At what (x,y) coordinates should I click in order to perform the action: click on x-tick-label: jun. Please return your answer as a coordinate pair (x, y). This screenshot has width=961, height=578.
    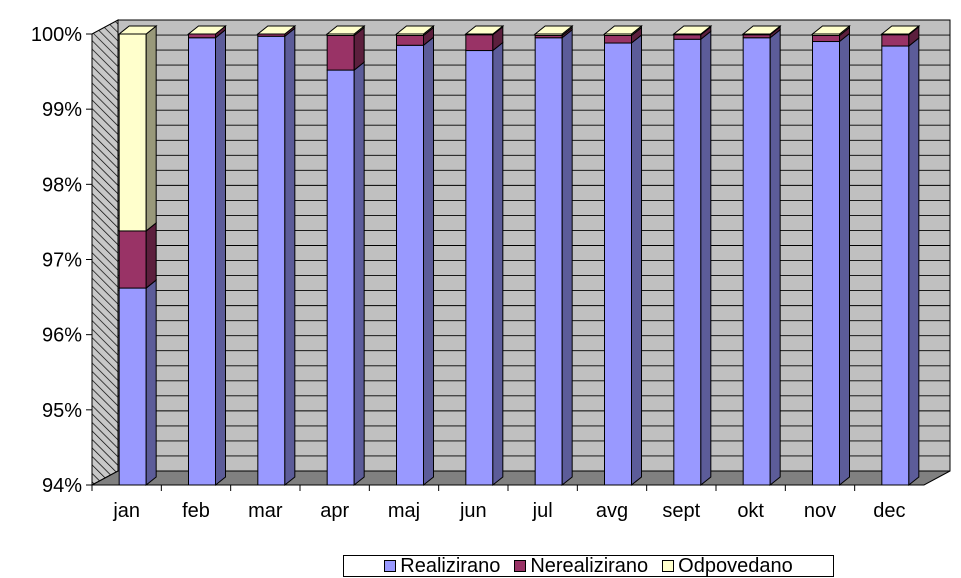
    Looking at the image, I should click on (473, 511).